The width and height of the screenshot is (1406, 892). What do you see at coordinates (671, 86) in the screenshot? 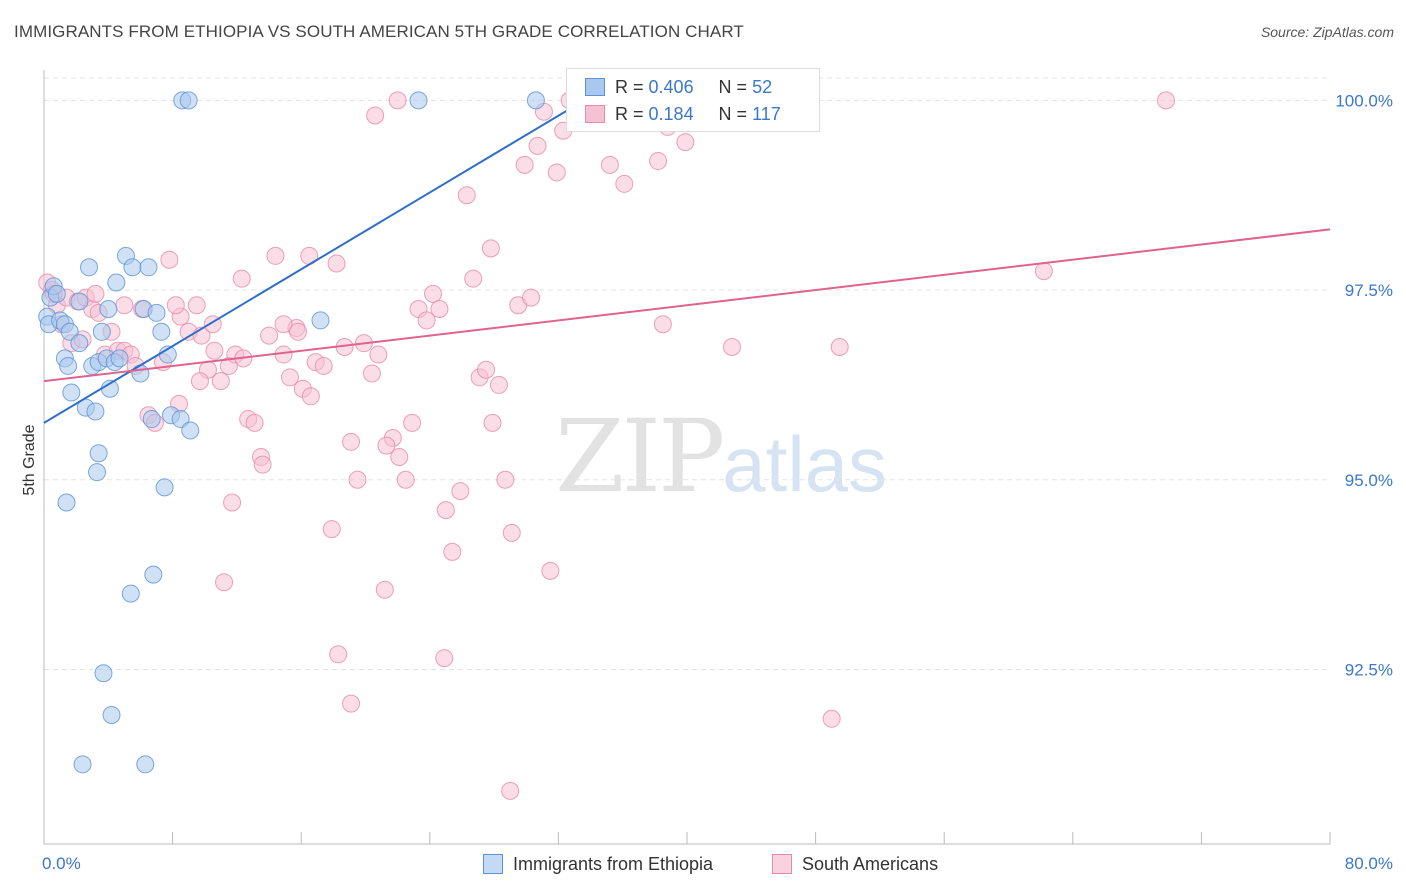
I see `legend-r-value: 0.406` at bounding box center [671, 86].